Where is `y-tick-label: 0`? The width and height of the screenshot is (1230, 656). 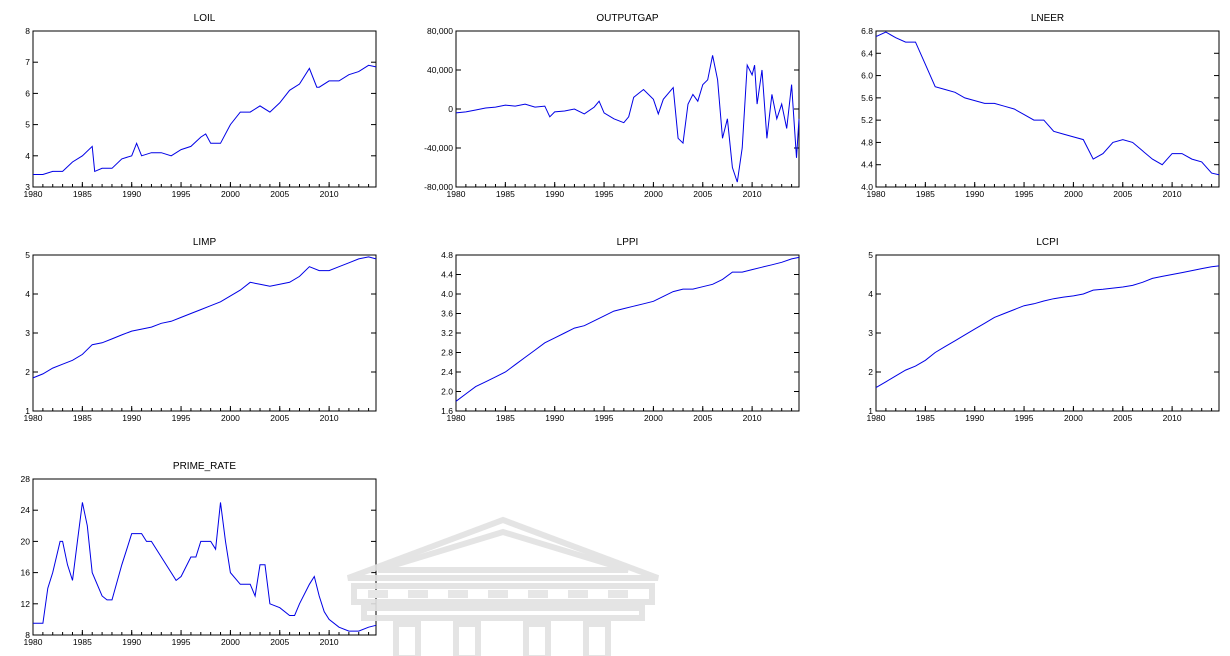
y-tick-label: 0 is located at coordinates (450, 109).